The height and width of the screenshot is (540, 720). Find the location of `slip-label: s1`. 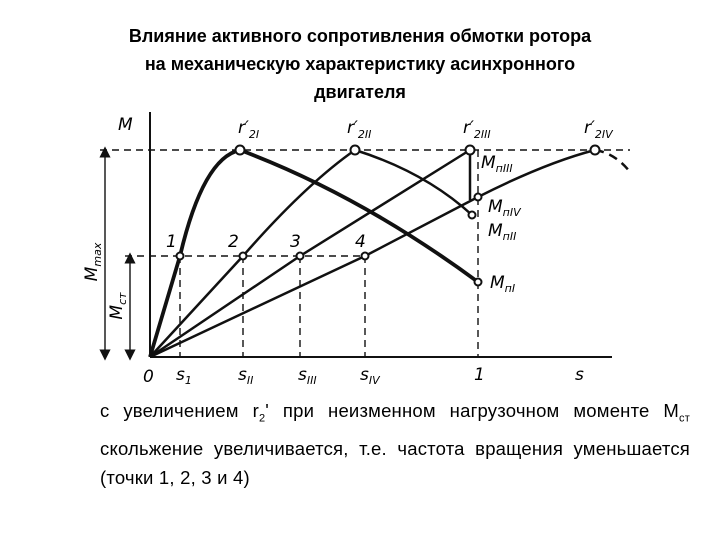

slip-label: s1 is located at coordinates (184, 376).